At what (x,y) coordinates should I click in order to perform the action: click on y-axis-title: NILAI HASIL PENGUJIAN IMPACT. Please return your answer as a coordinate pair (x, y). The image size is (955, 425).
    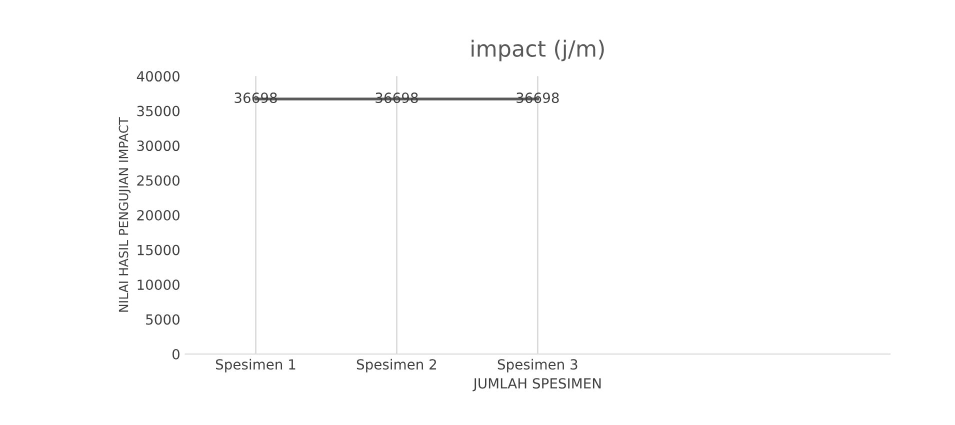
    Looking at the image, I should click on (124, 214).